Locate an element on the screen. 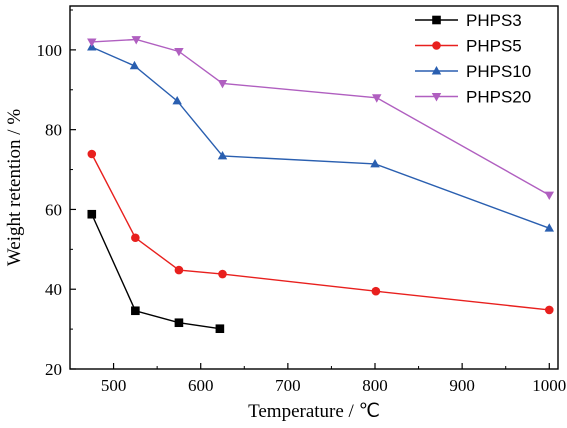 Image resolution: width=567 pixels, height=428 pixels. y-tick-label: 20 is located at coordinates (53, 369).